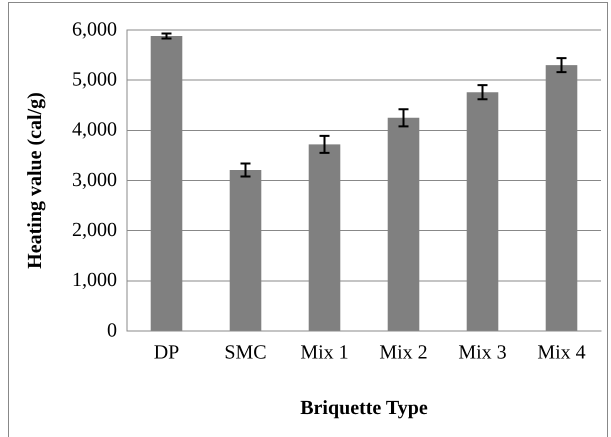 This screenshot has height=437, width=611. What do you see at coordinates (94, 79) in the screenshot?
I see `y-tick-label: 5,000` at bounding box center [94, 79].